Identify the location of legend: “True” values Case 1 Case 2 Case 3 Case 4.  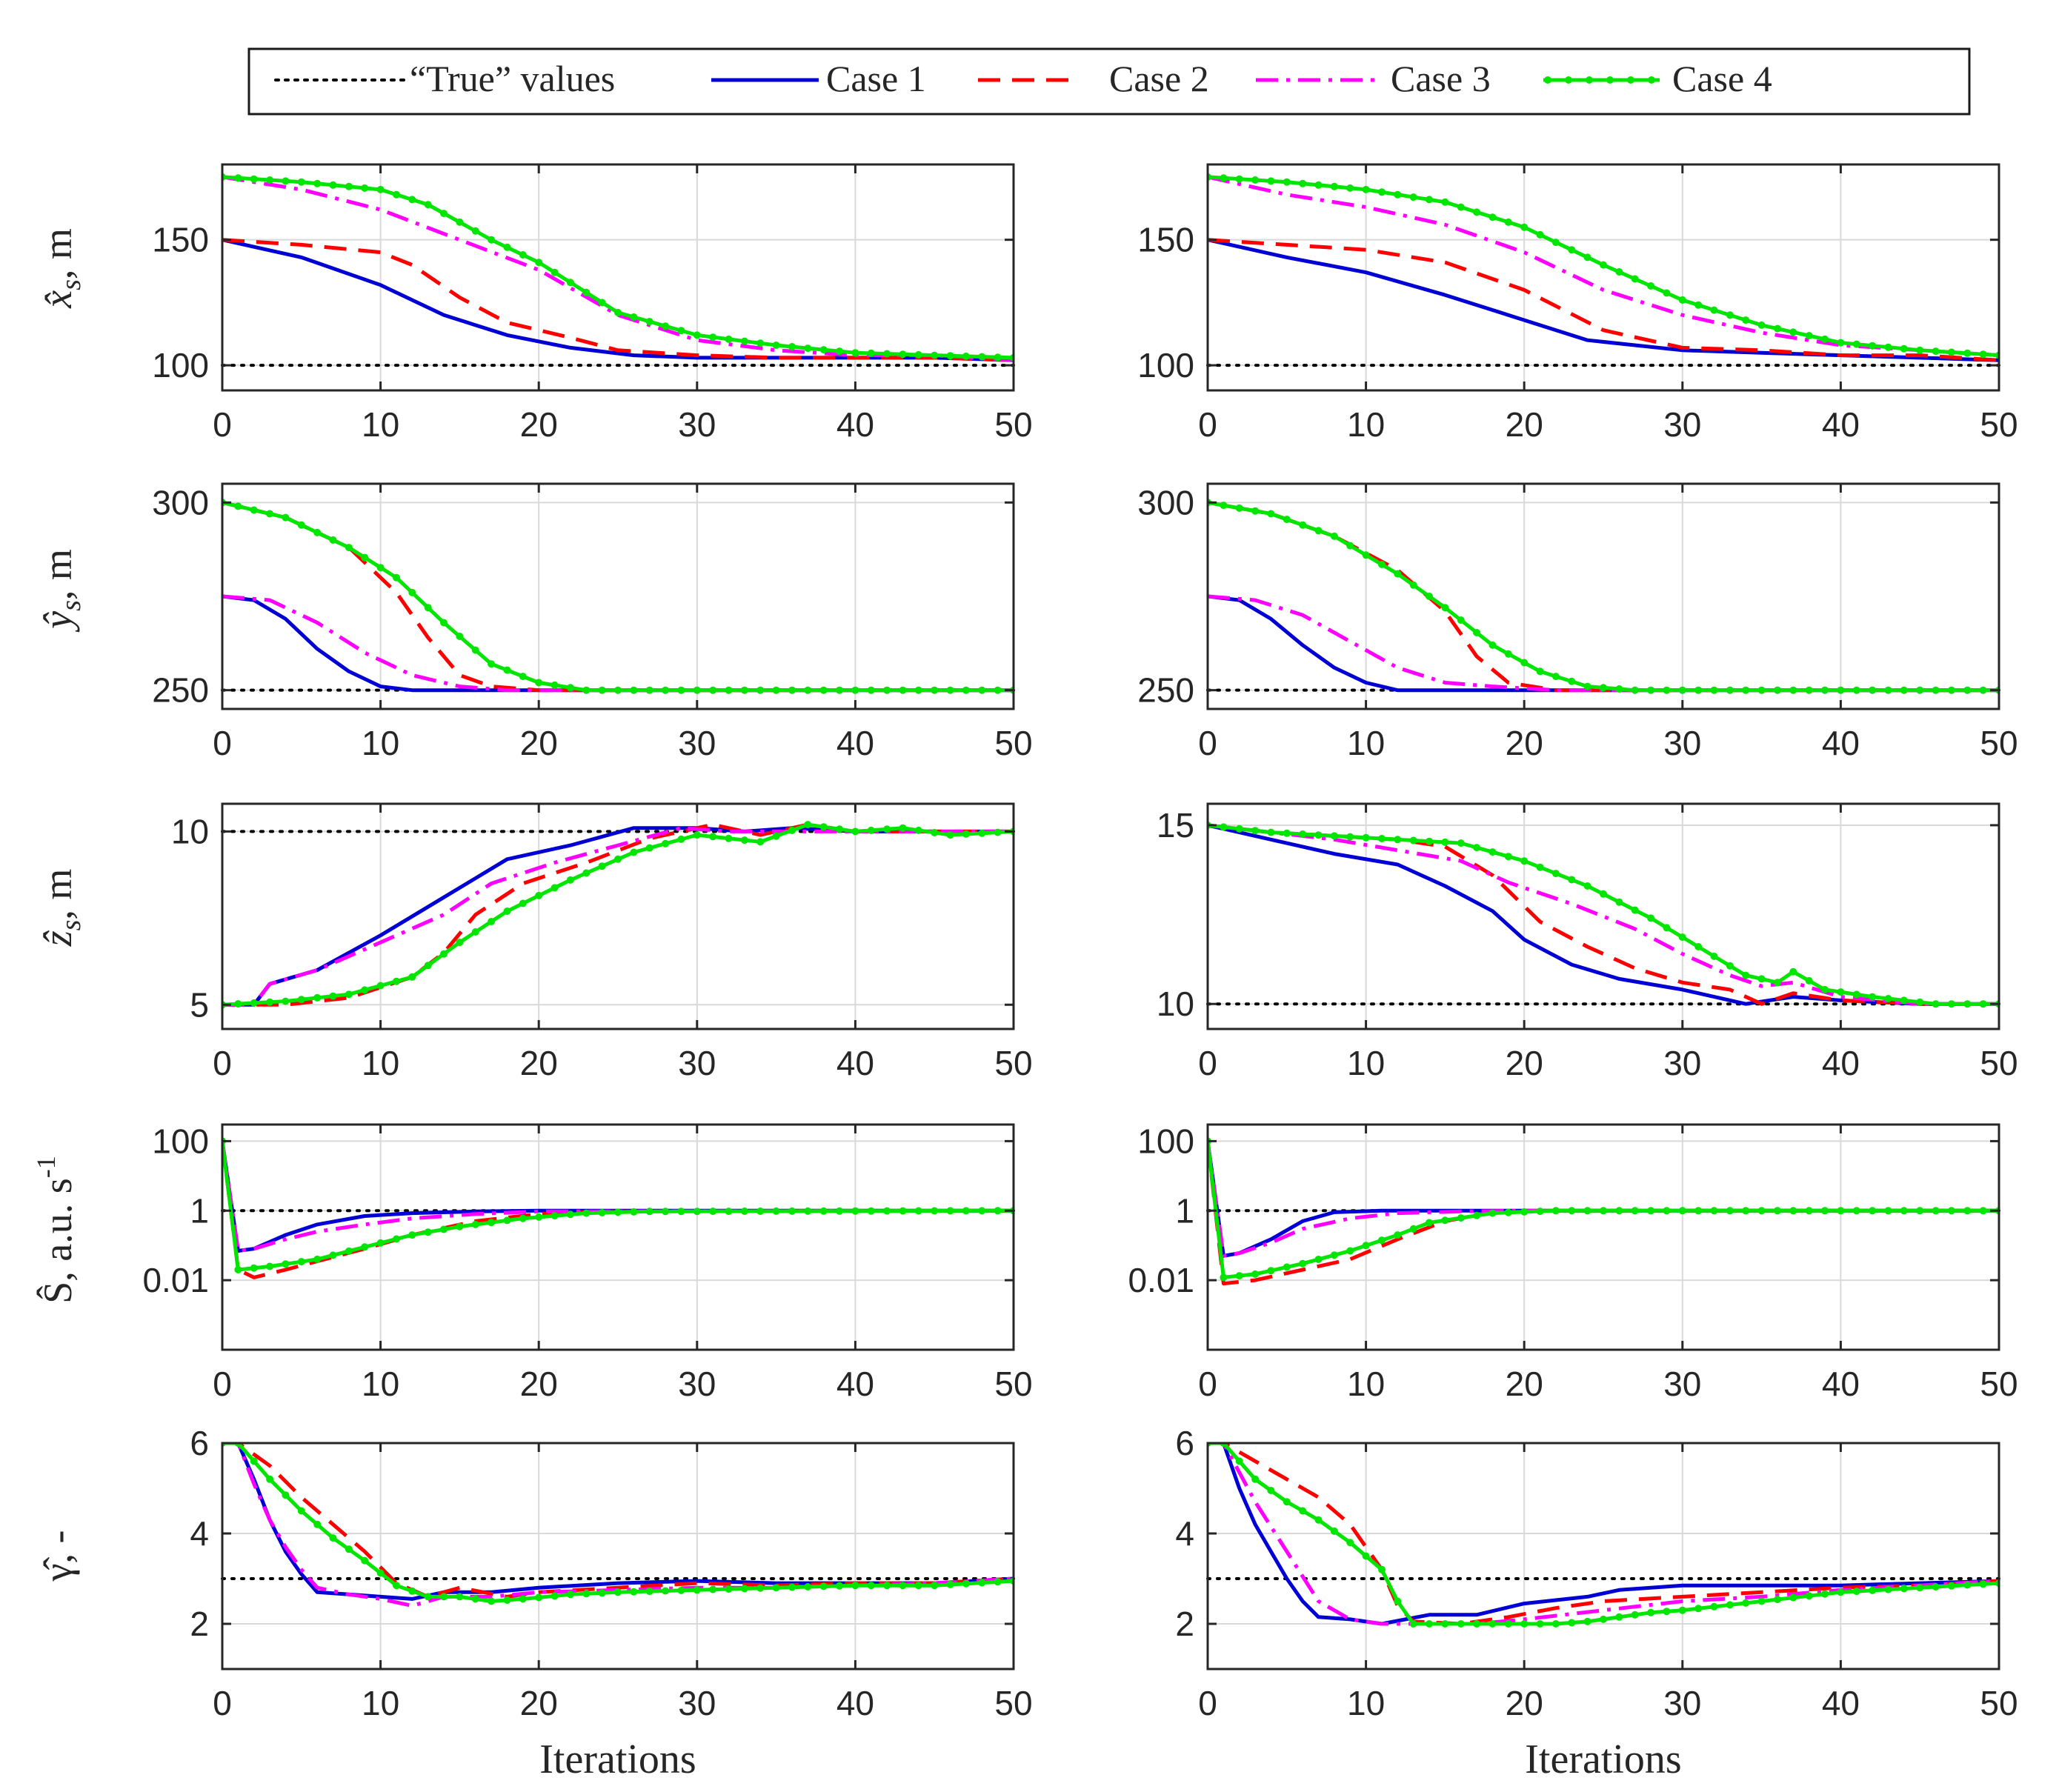
(1109, 81).